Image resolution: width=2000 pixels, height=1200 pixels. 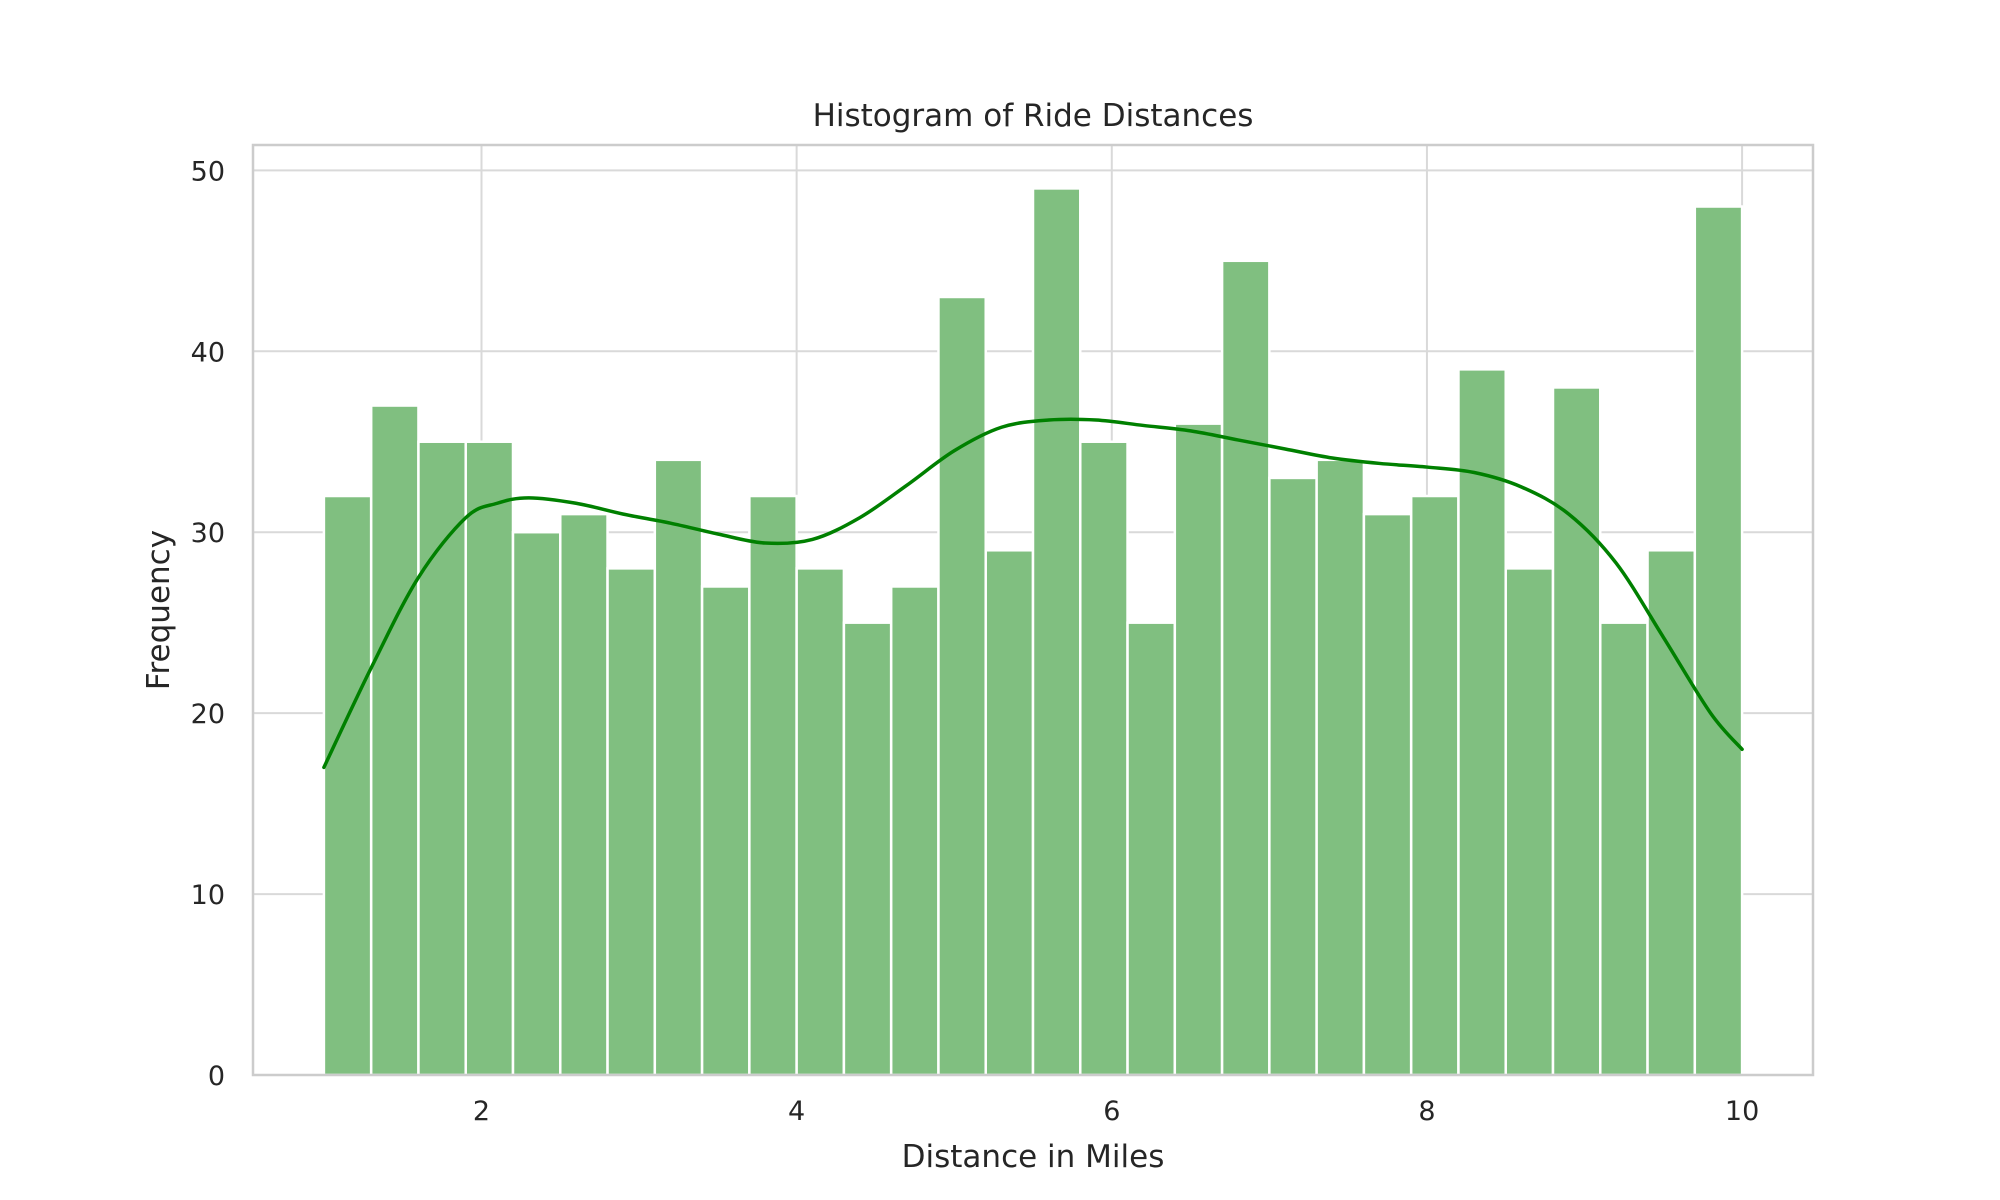 What do you see at coordinates (159, 610) in the screenshot?
I see `y-axis-label: Frequency` at bounding box center [159, 610].